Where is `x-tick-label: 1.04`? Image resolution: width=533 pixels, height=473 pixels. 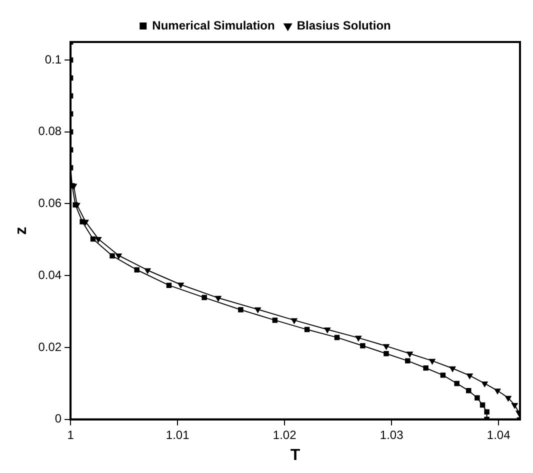 x-tick-label: 1.04 is located at coordinates (498, 435).